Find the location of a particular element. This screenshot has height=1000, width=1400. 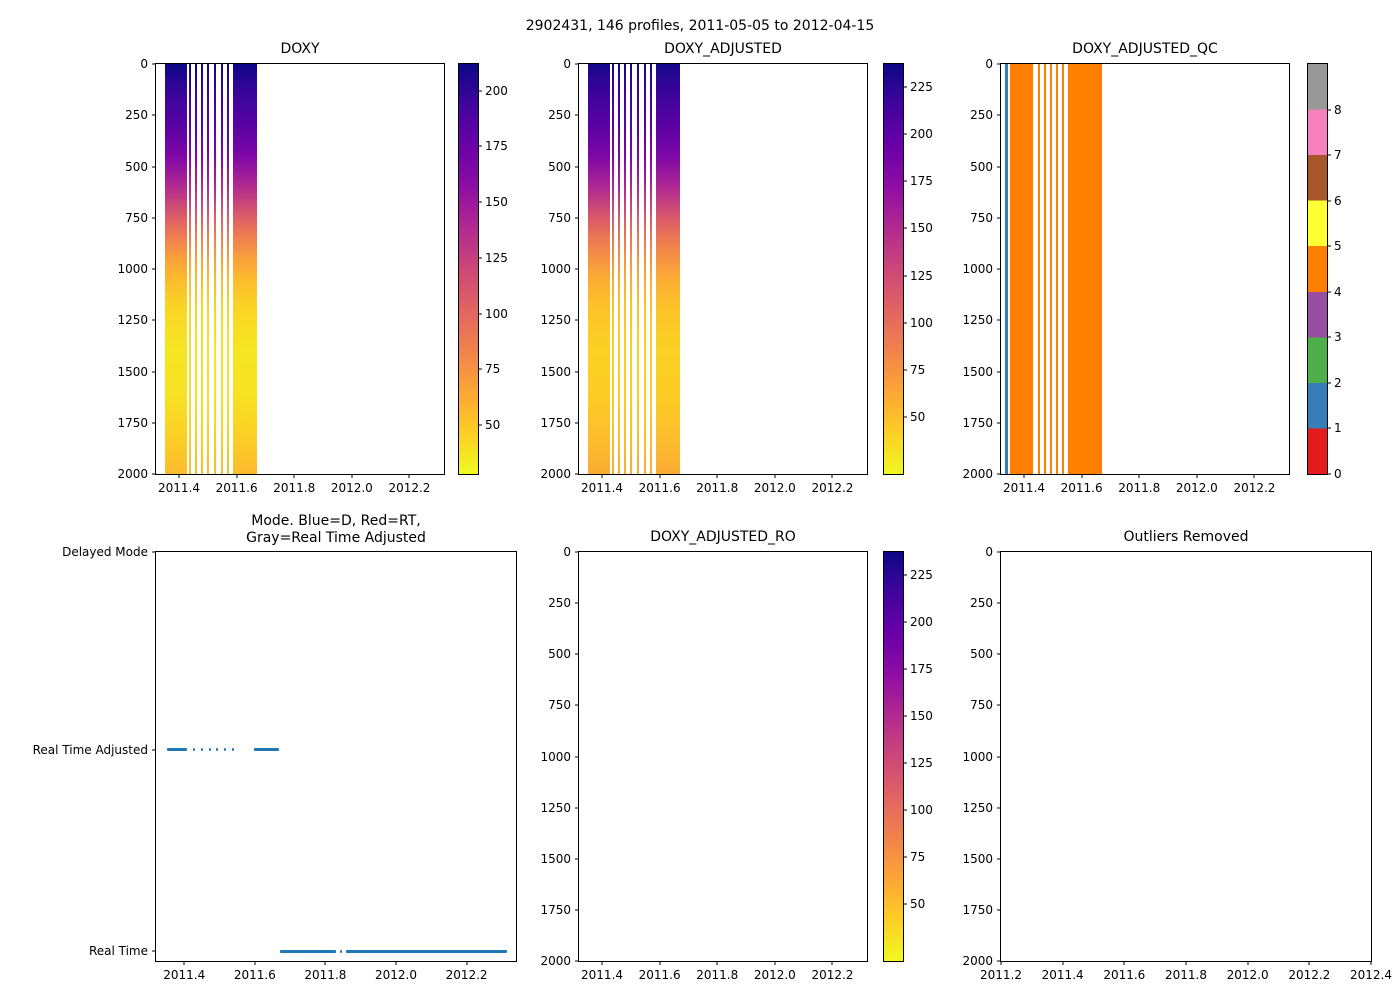

y-tick-label: 1500 is located at coordinates (132, 371).